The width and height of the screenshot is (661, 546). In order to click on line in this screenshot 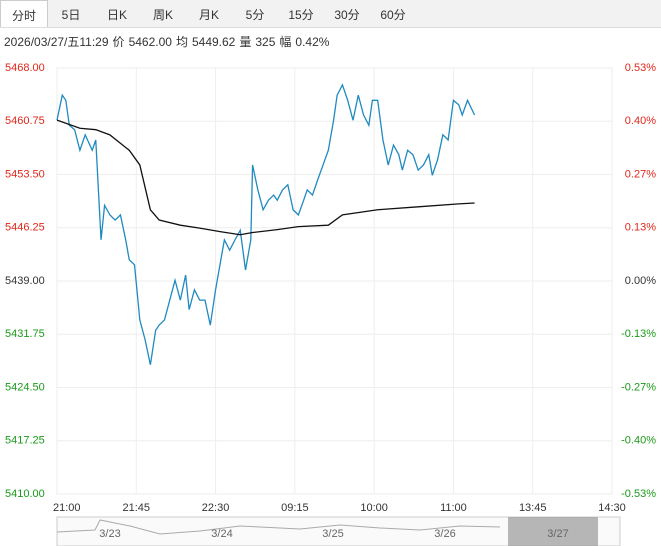, I will do `click(265, 177)`.